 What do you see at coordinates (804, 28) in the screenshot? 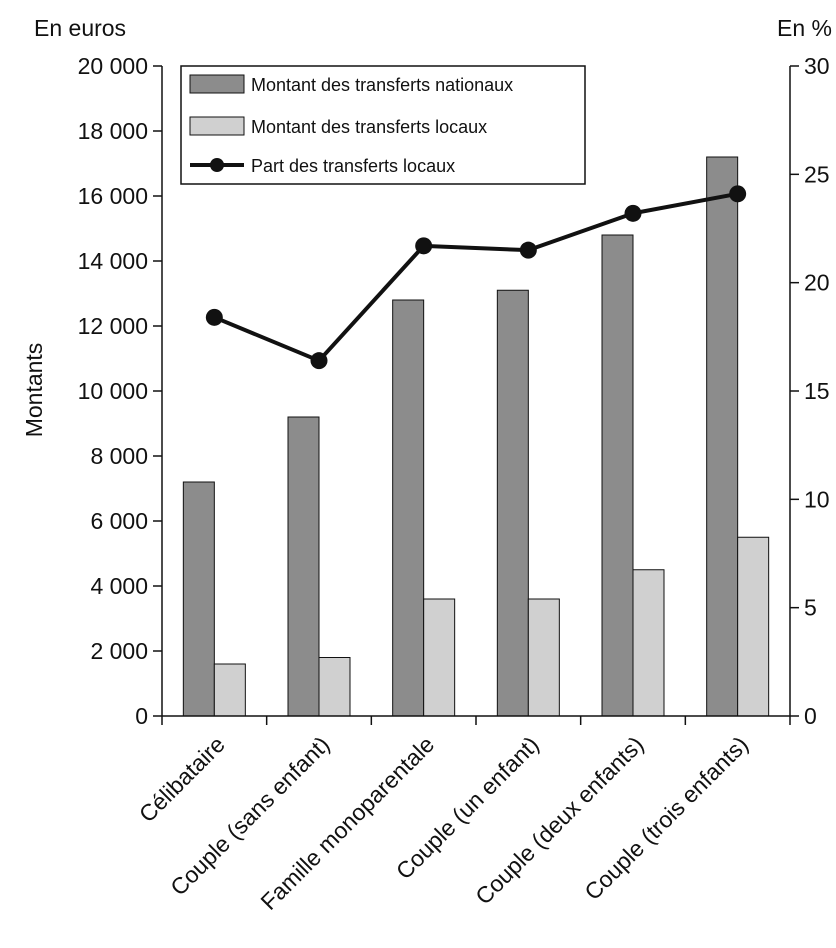
I see `right-axis-unit: En %` at bounding box center [804, 28].